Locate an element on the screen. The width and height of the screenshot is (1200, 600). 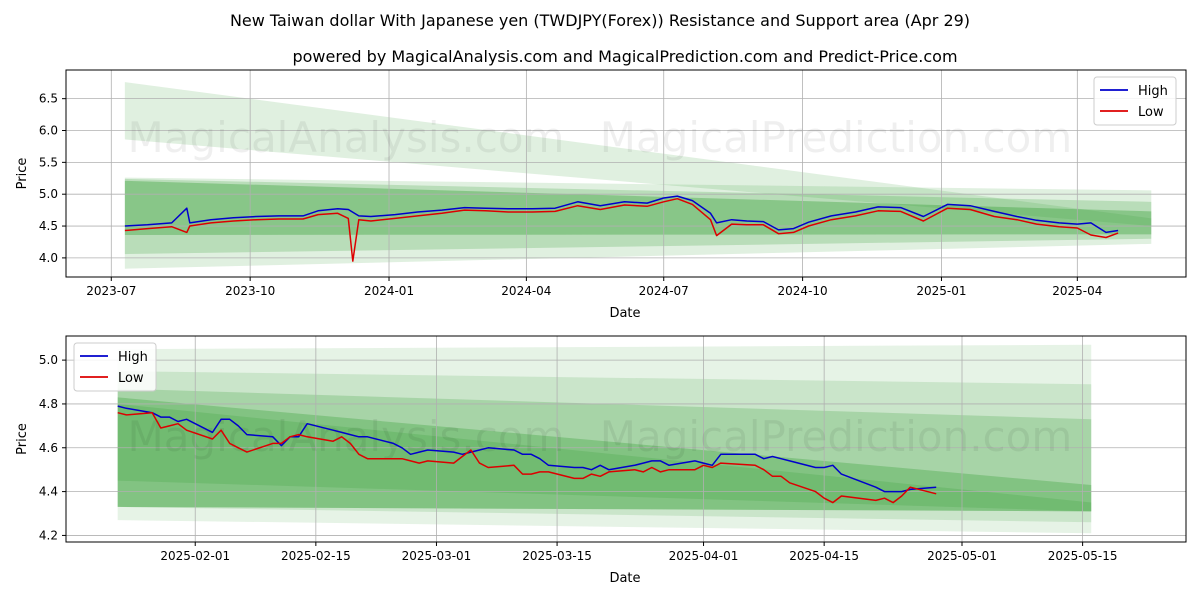
y-tick-label: 4.8 is located at coordinates (48, 404).